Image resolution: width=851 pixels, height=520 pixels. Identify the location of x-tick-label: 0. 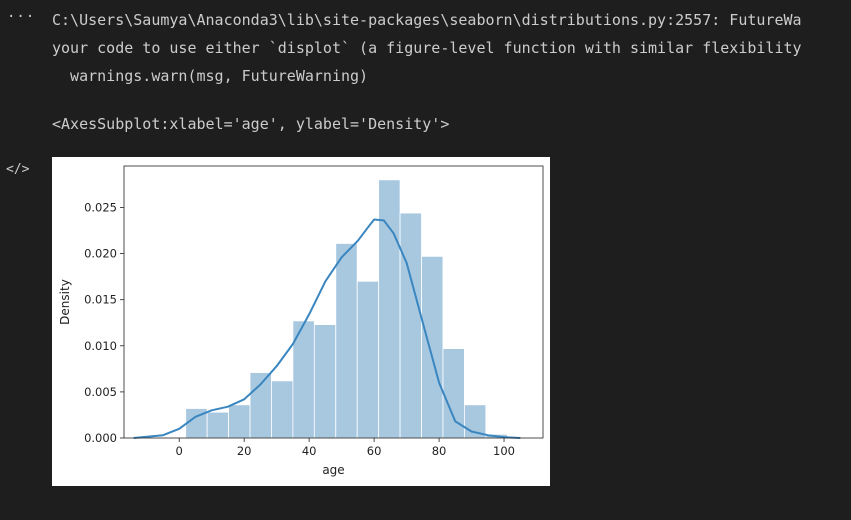
(179, 451).